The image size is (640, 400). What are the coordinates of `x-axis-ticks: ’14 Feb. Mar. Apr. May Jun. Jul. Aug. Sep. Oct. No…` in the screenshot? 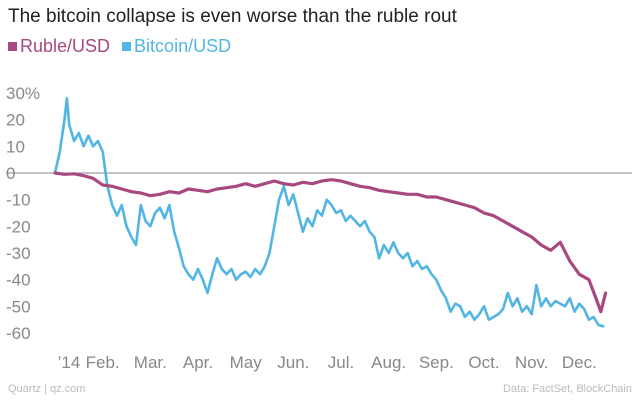 It's located at (327, 362).